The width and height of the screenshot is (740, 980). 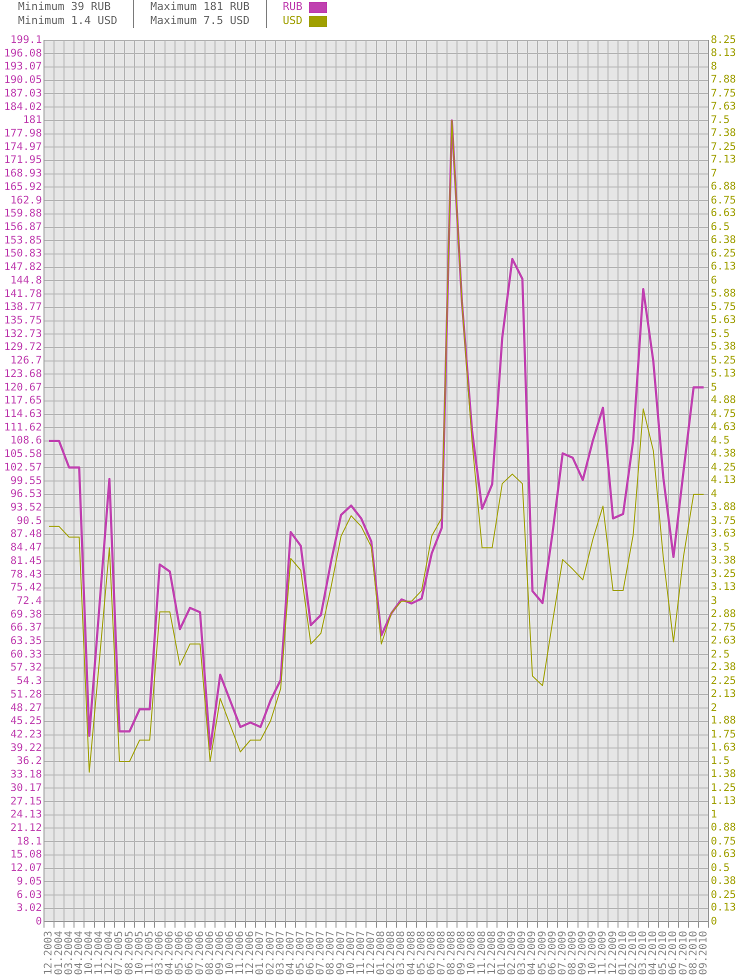 What do you see at coordinates (23, 467) in the screenshot?
I see `y-tick-label: 102.57` at bounding box center [23, 467].